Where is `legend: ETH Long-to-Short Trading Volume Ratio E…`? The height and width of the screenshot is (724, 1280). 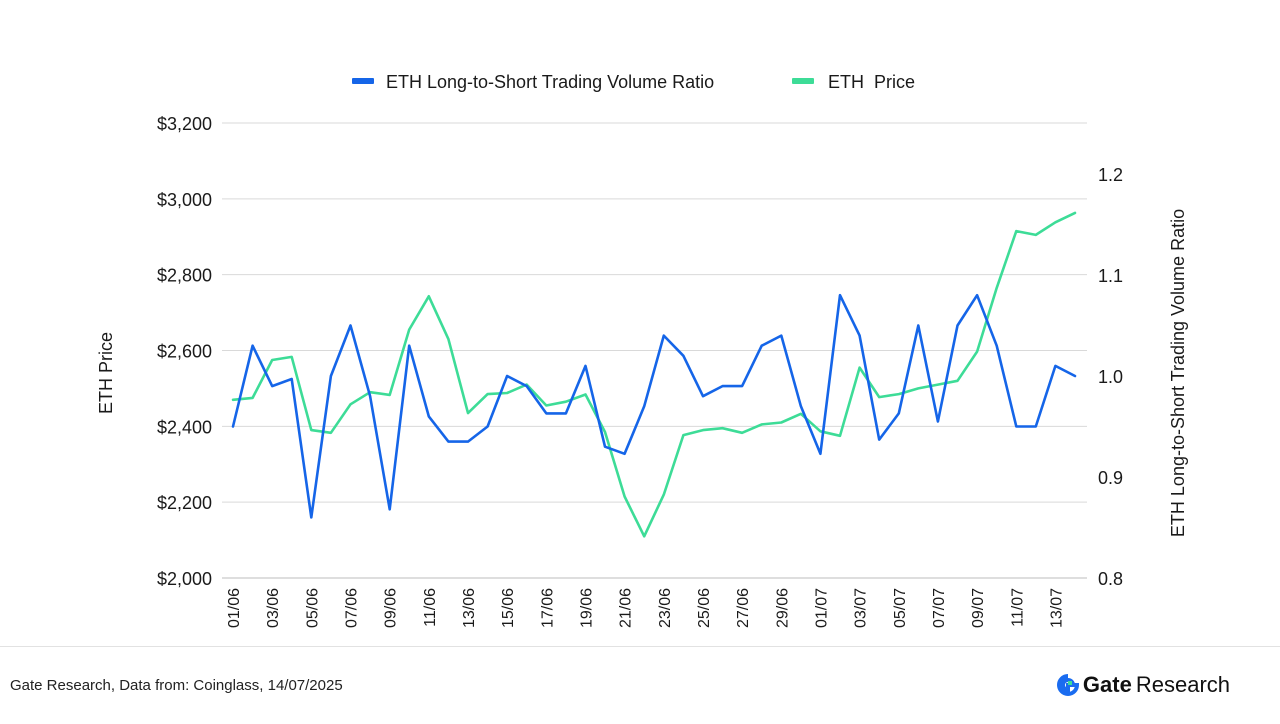 legend: ETH Long-to-Short Trading Volume Ratio E… is located at coordinates (633, 82).